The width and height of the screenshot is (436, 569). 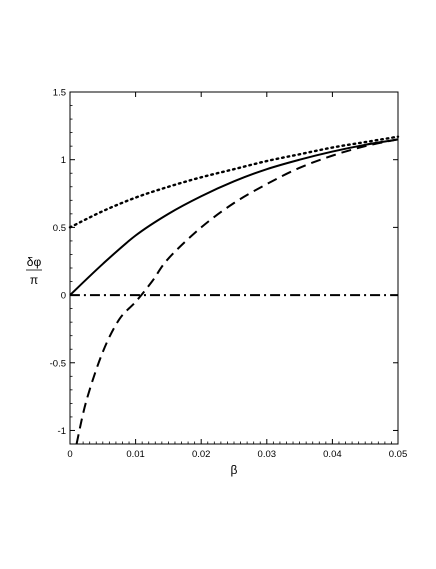 What do you see at coordinates (59, 93) in the screenshot?
I see `y-tick-label-5: 1.5` at bounding box center [59, 93].